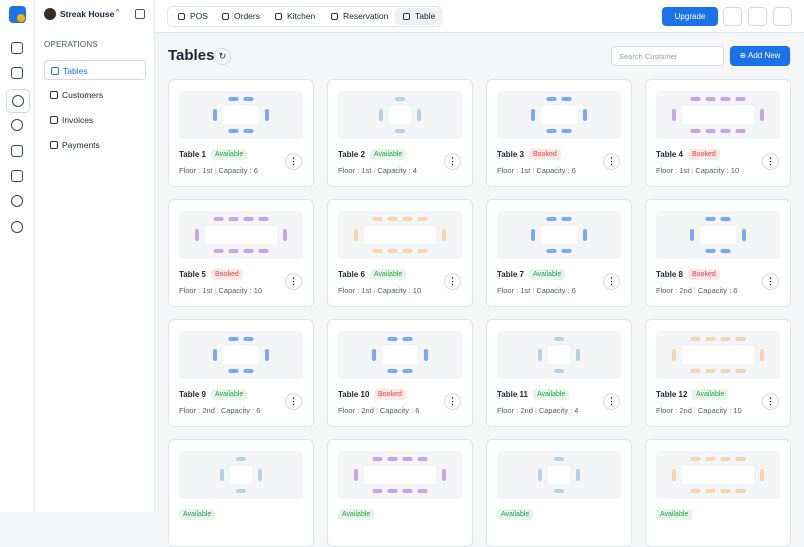  I want to click on floor-value: 2nd, so click(208, 410).